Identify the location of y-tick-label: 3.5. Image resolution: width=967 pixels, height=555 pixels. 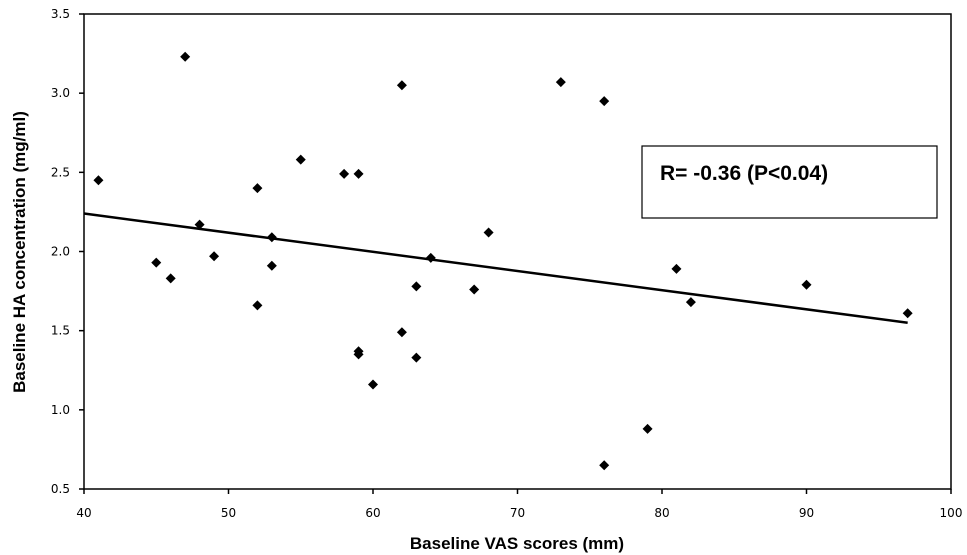
(60, 14).